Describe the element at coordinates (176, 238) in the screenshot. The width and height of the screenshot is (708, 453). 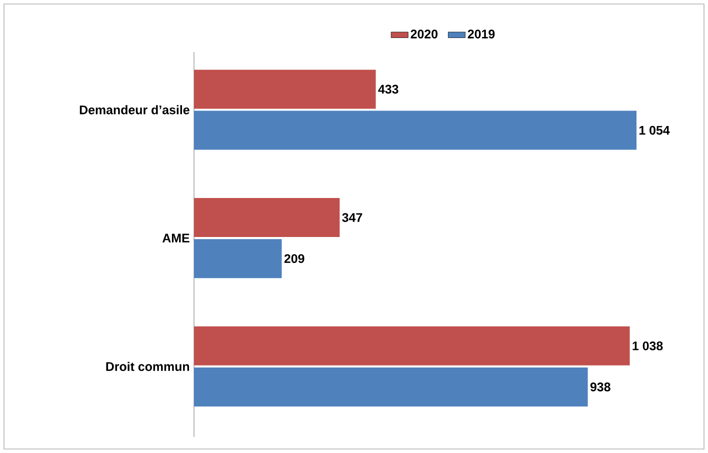
I see `y-tick-label: AME` at that location.